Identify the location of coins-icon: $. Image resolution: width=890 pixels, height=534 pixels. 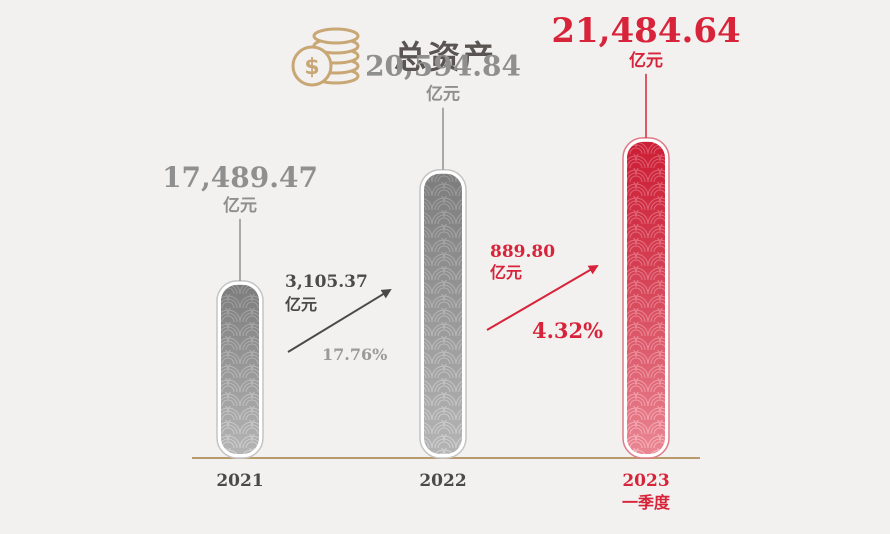
(325, 57).